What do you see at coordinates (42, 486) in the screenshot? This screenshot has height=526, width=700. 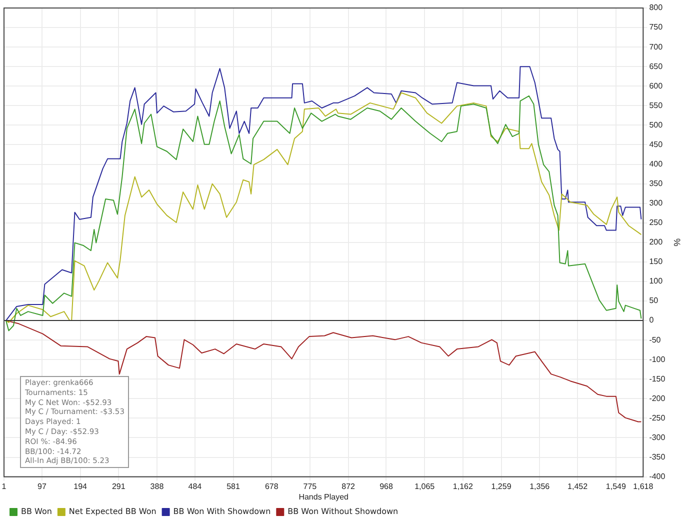 I see `x-tick-label: 97` at bounding box center [42, 486].